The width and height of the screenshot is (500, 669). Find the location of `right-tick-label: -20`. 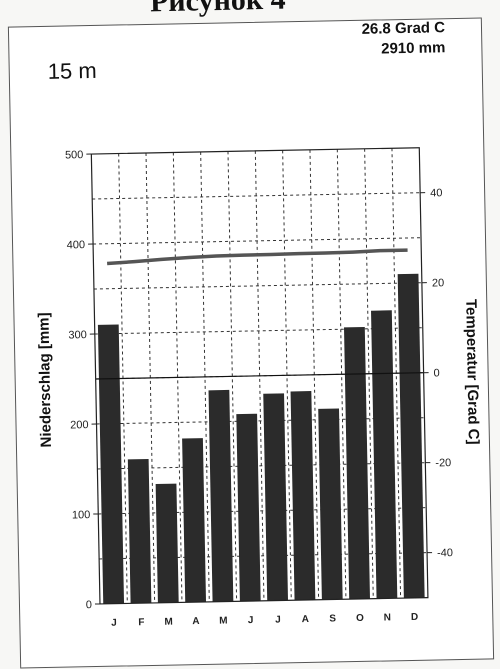

right-tick-label: -20 is located at coordinates (443, 463).